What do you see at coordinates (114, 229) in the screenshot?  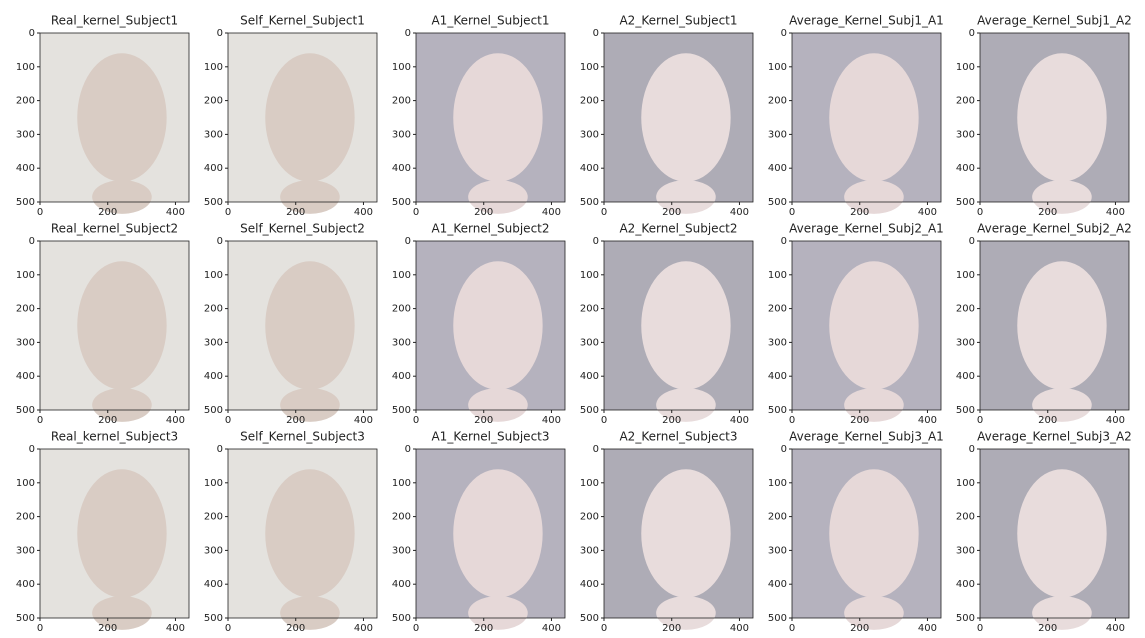 I see `axes-title: Real_kernel_Subject2` at bounding box center [114, 229].